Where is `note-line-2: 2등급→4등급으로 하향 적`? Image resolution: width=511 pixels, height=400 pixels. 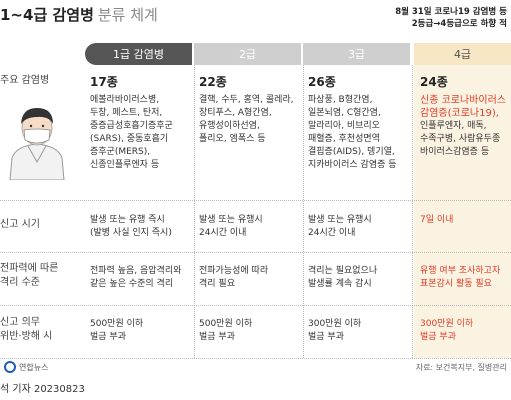
note-line-2: 2등급→4등급으로 하향 적 is located at coordinates (459, 24).